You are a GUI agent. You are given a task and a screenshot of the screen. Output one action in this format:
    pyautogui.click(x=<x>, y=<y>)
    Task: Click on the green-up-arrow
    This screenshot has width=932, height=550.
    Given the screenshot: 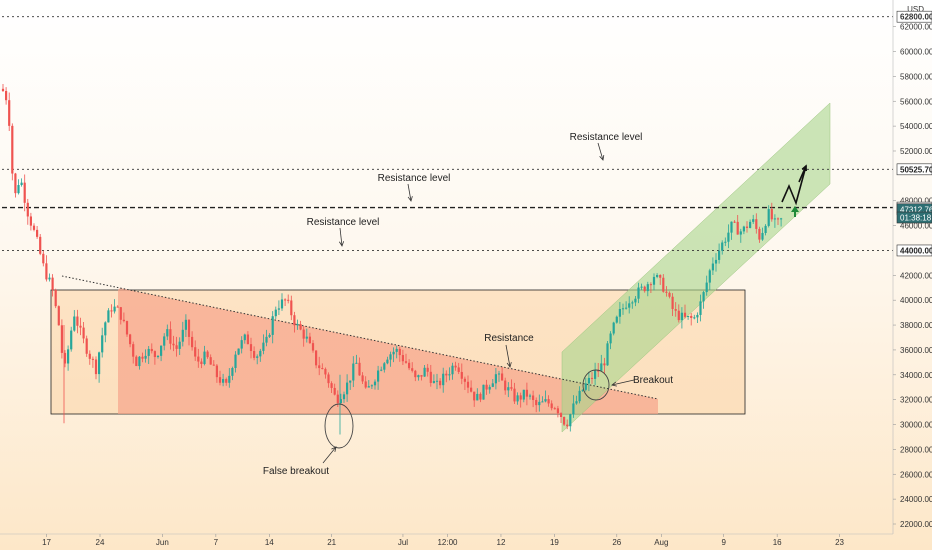 What is the action you would take?
    pyautogui.click(x=795, y=211)
    